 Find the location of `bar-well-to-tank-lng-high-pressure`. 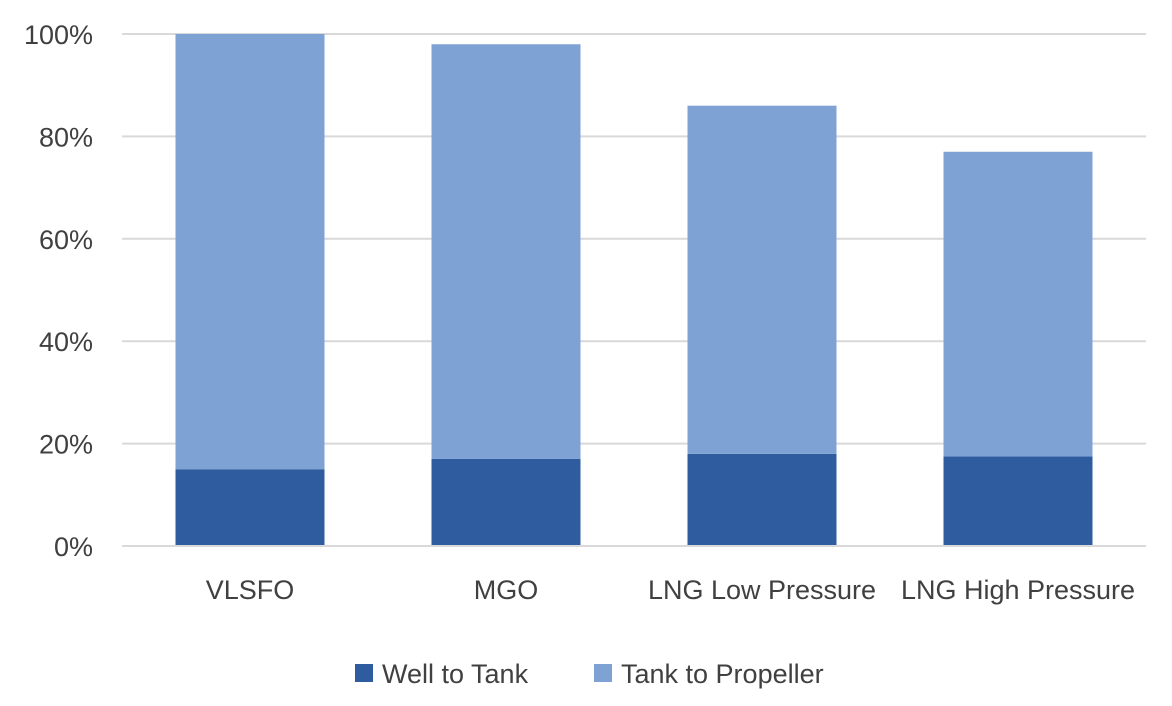

bar-well-to-tank-lng-high-pressure is located at coordinates (1018, 501).